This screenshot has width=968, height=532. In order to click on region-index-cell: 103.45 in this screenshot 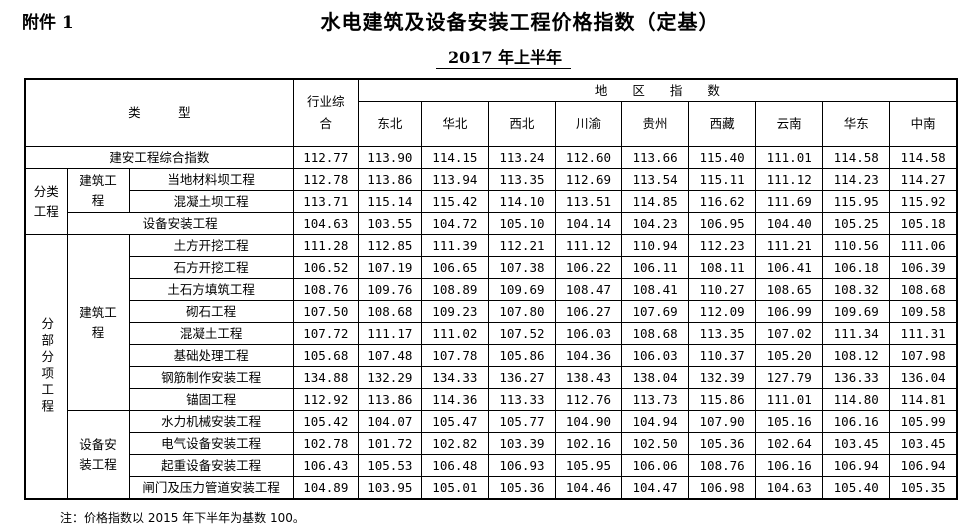, I will do `click(856, 443)`.